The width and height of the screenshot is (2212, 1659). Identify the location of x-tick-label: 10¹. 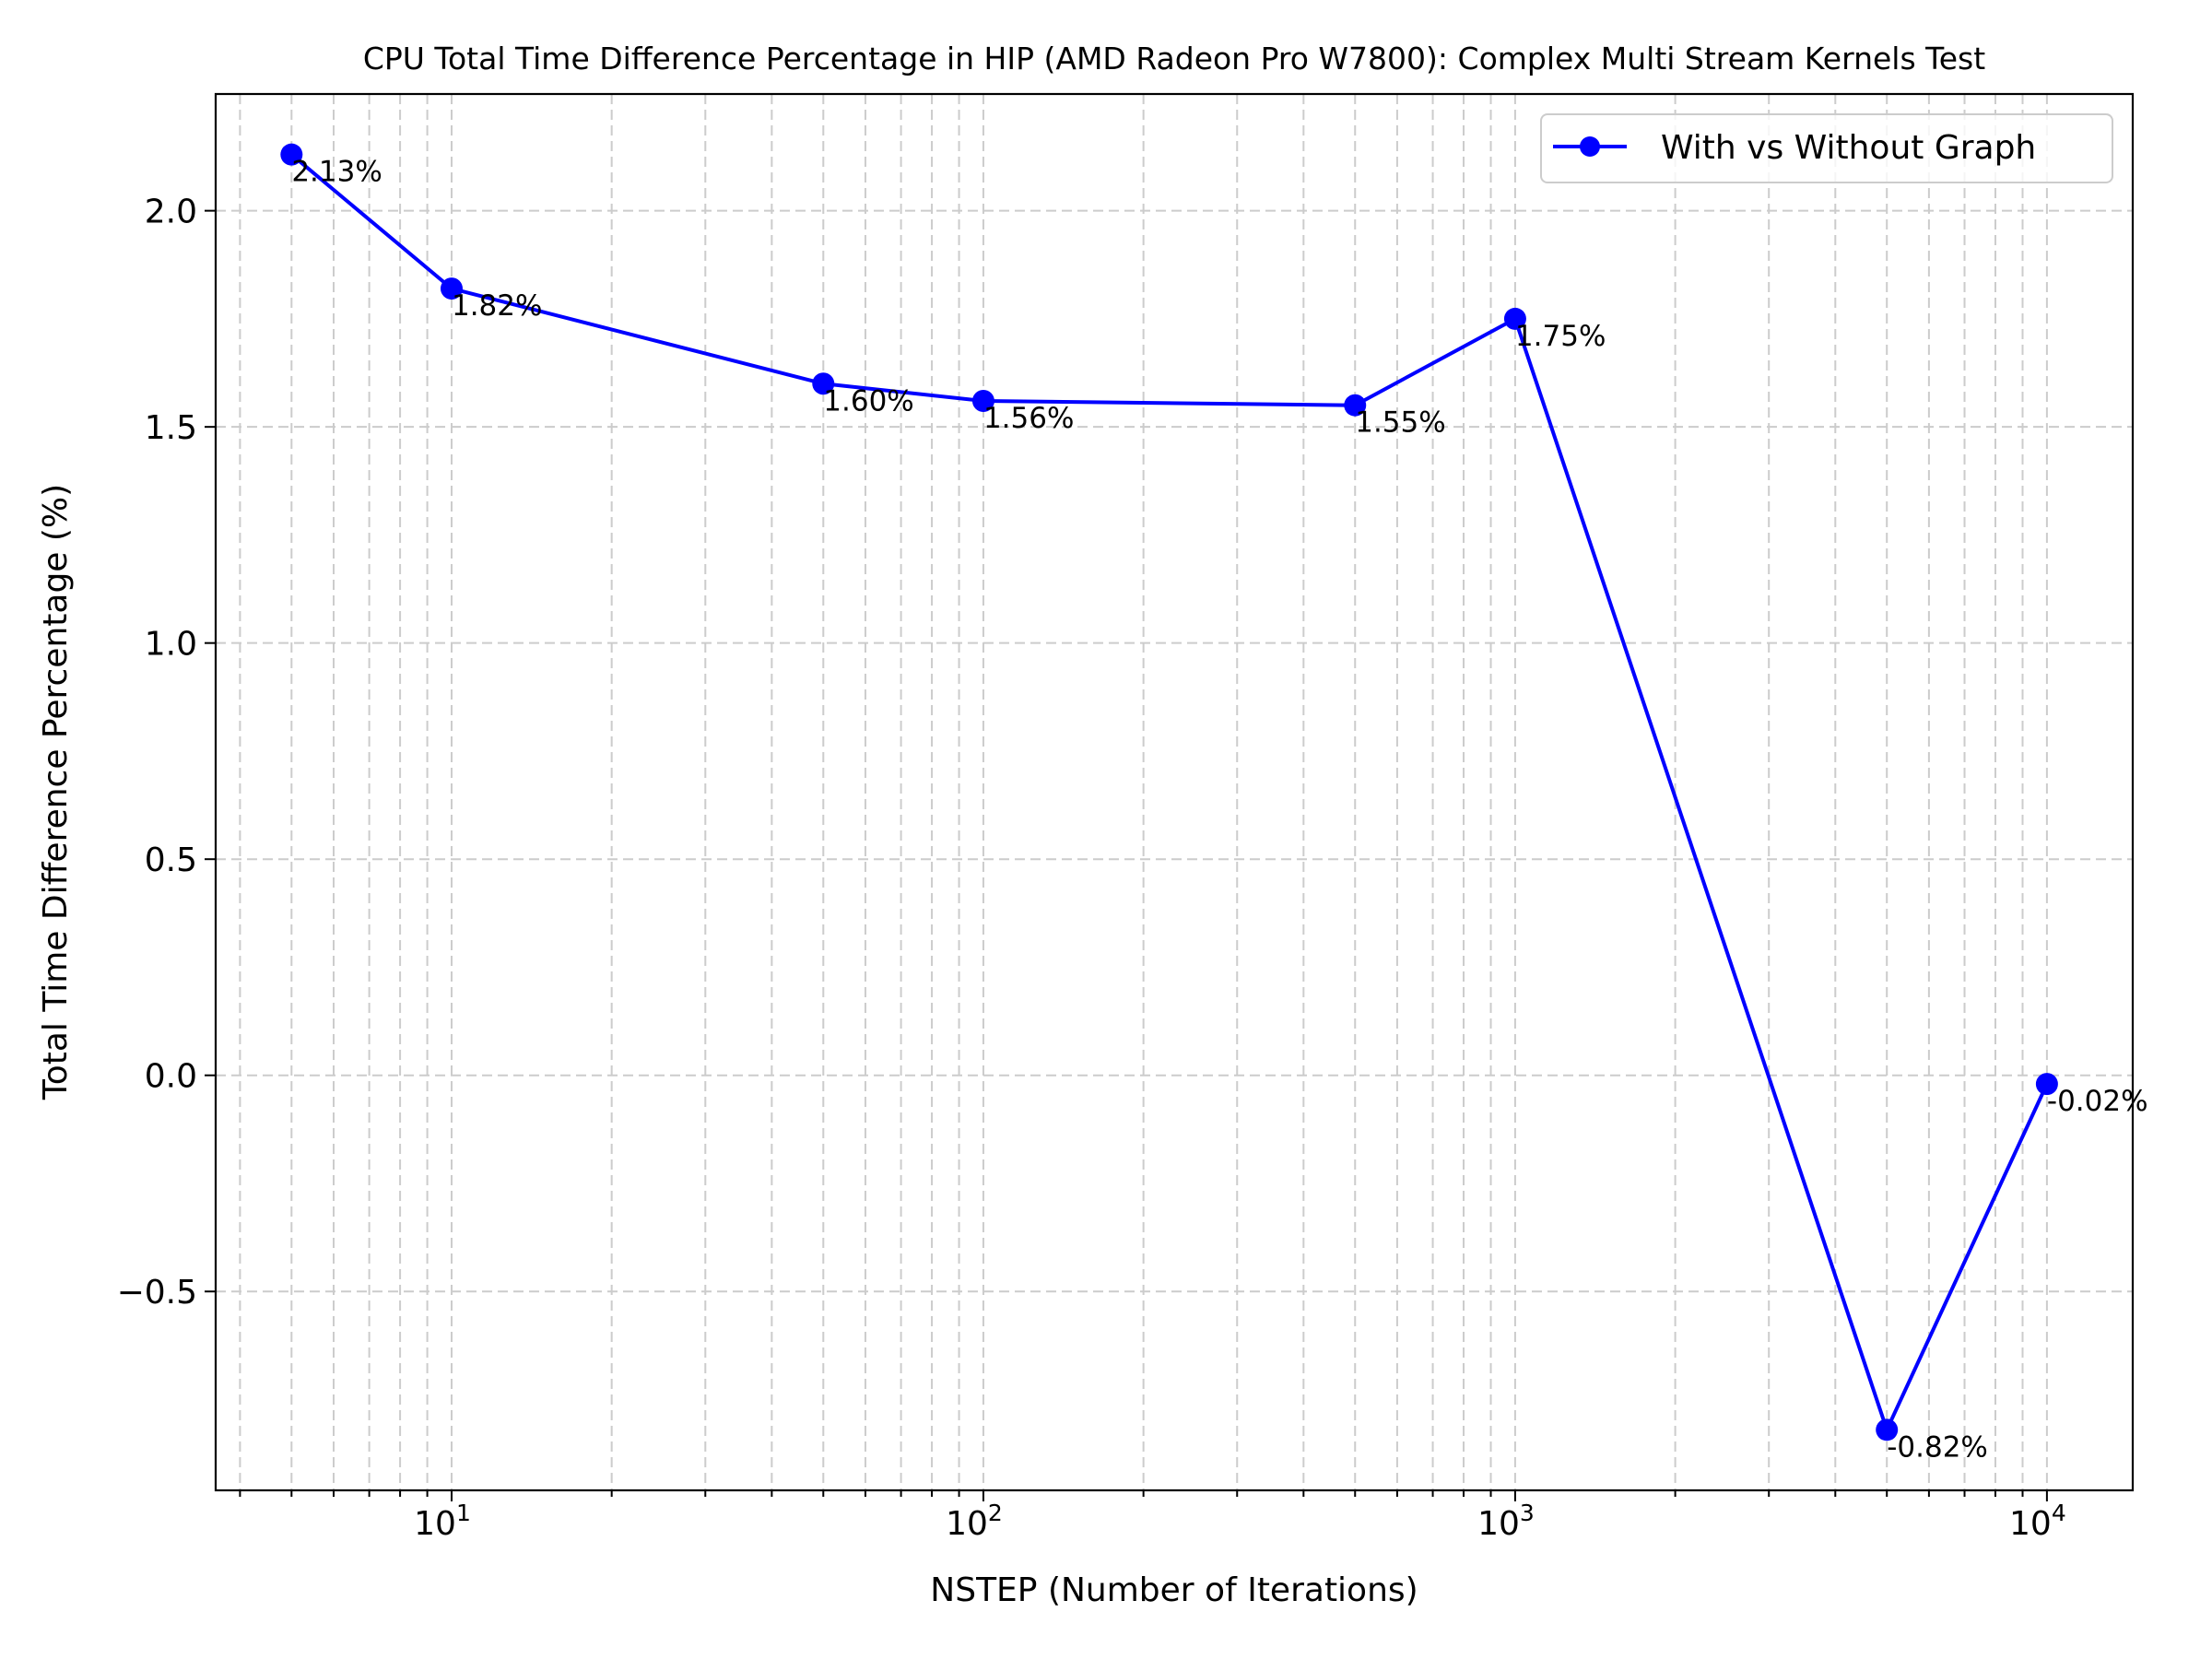
(442, 1521).